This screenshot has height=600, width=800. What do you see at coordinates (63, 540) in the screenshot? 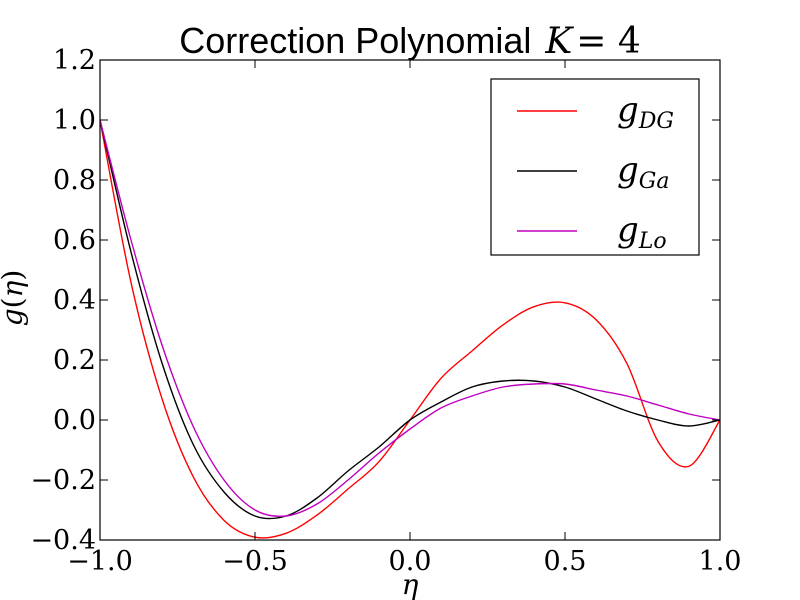
I see `y-tick-label: −0.4` at bounding box center [63, 540].